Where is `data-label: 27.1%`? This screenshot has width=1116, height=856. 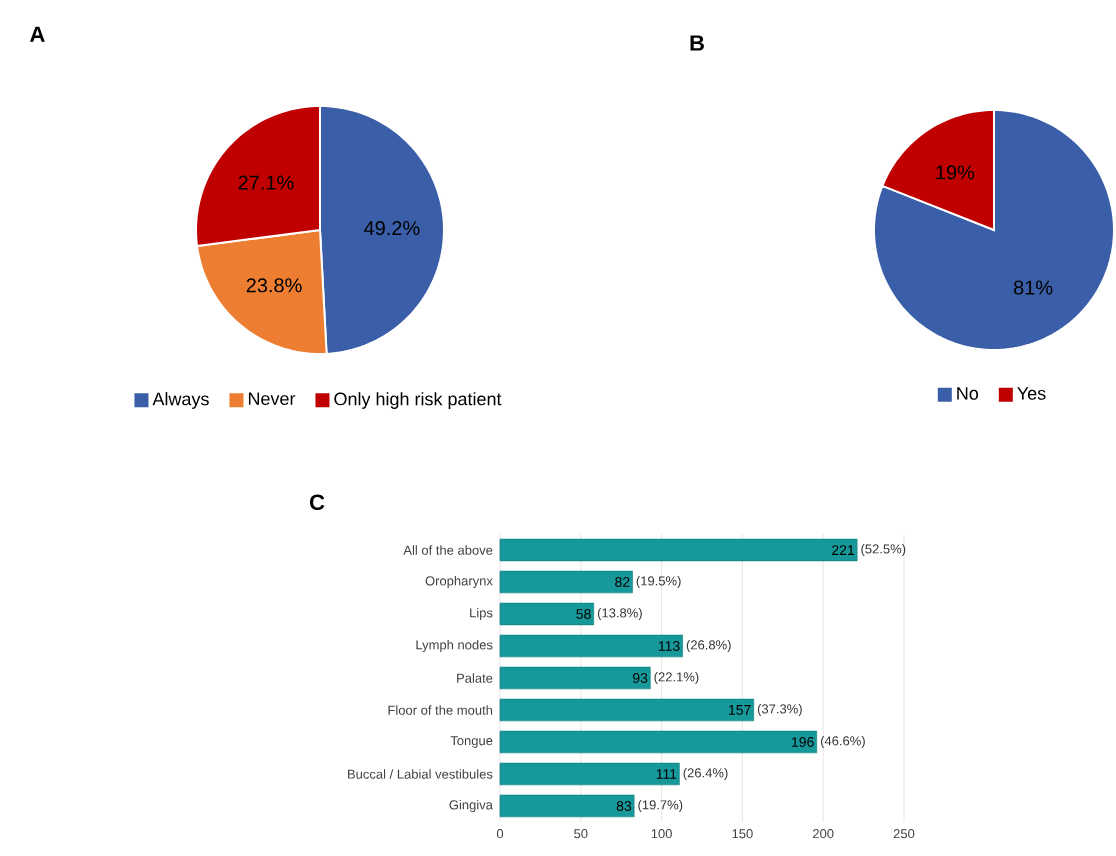 data-label: 27.1% is located at coordinates (266, 182).